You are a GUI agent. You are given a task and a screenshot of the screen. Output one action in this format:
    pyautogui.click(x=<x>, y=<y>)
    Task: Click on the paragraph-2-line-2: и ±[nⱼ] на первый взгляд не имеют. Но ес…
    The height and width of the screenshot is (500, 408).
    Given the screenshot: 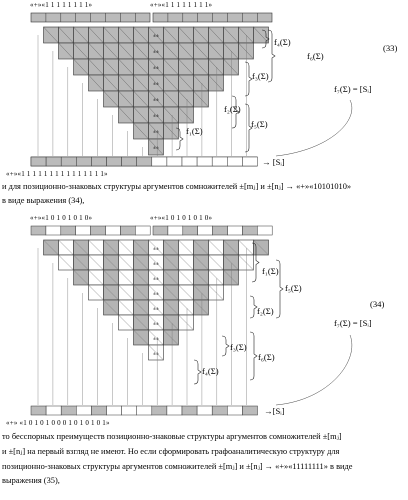 What is the action you would take?
    pyautogui.click(x=170, y=451)
    